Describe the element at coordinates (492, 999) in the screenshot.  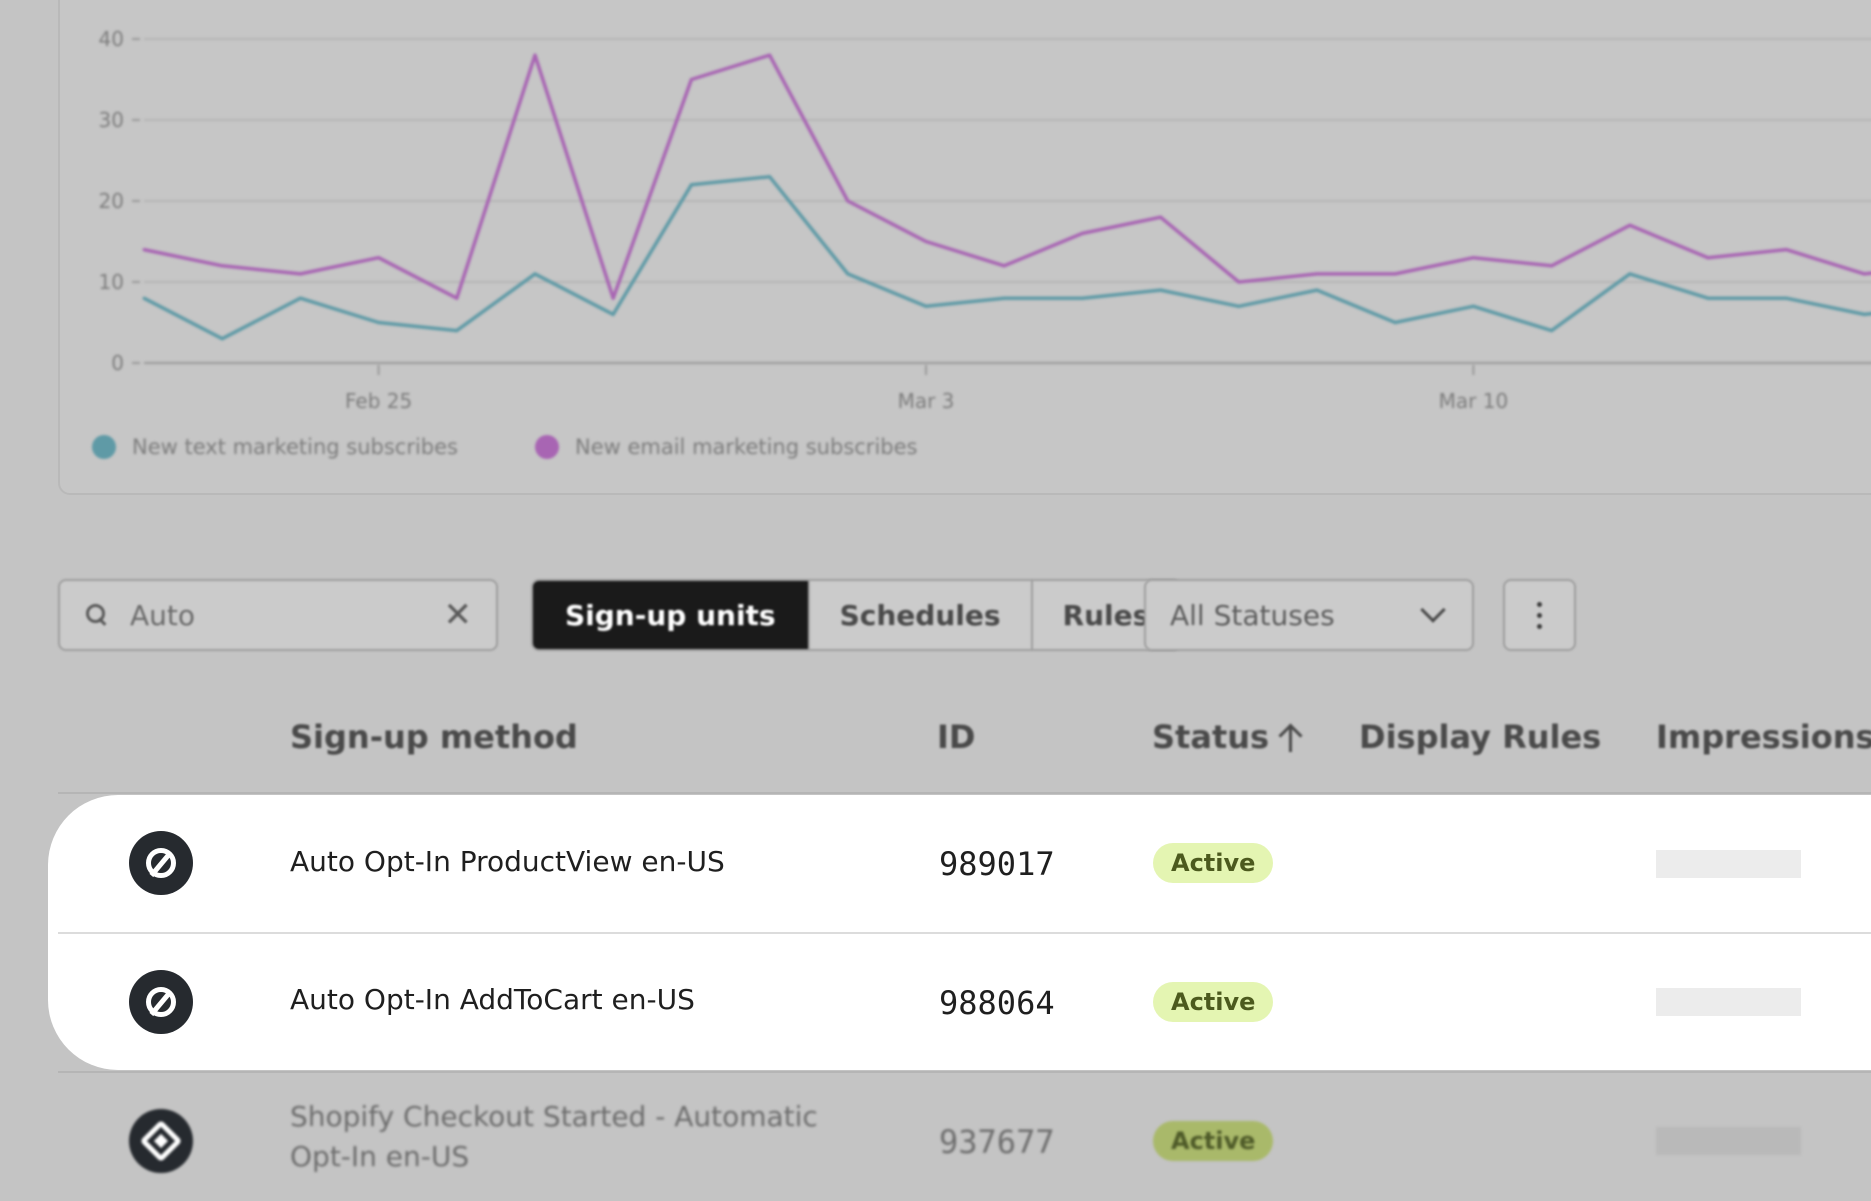
I see `sign-up-method-name: Auto Opt-In AddToCart en-US` at that location.